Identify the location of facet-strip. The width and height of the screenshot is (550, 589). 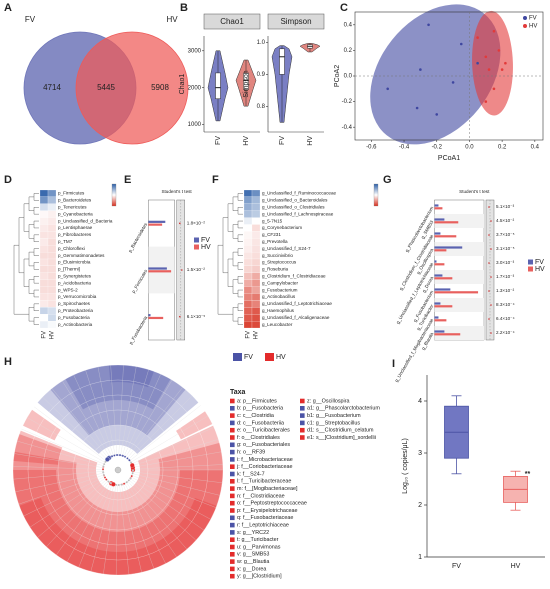
(232, 21).